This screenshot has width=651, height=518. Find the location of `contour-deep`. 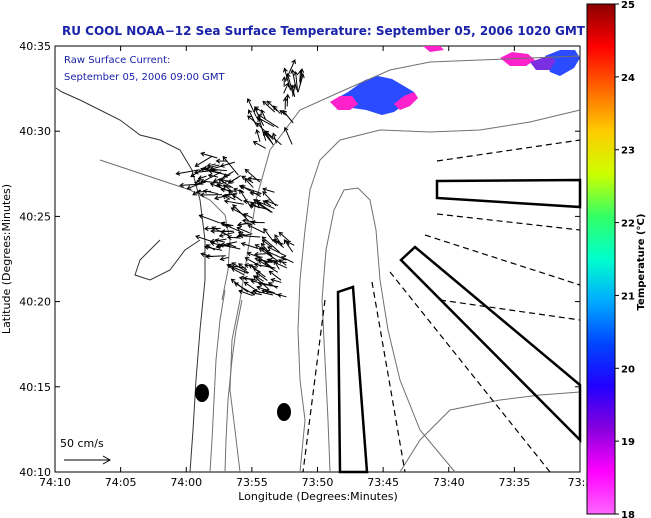

contour-deep is located at coordinates (490, 432).